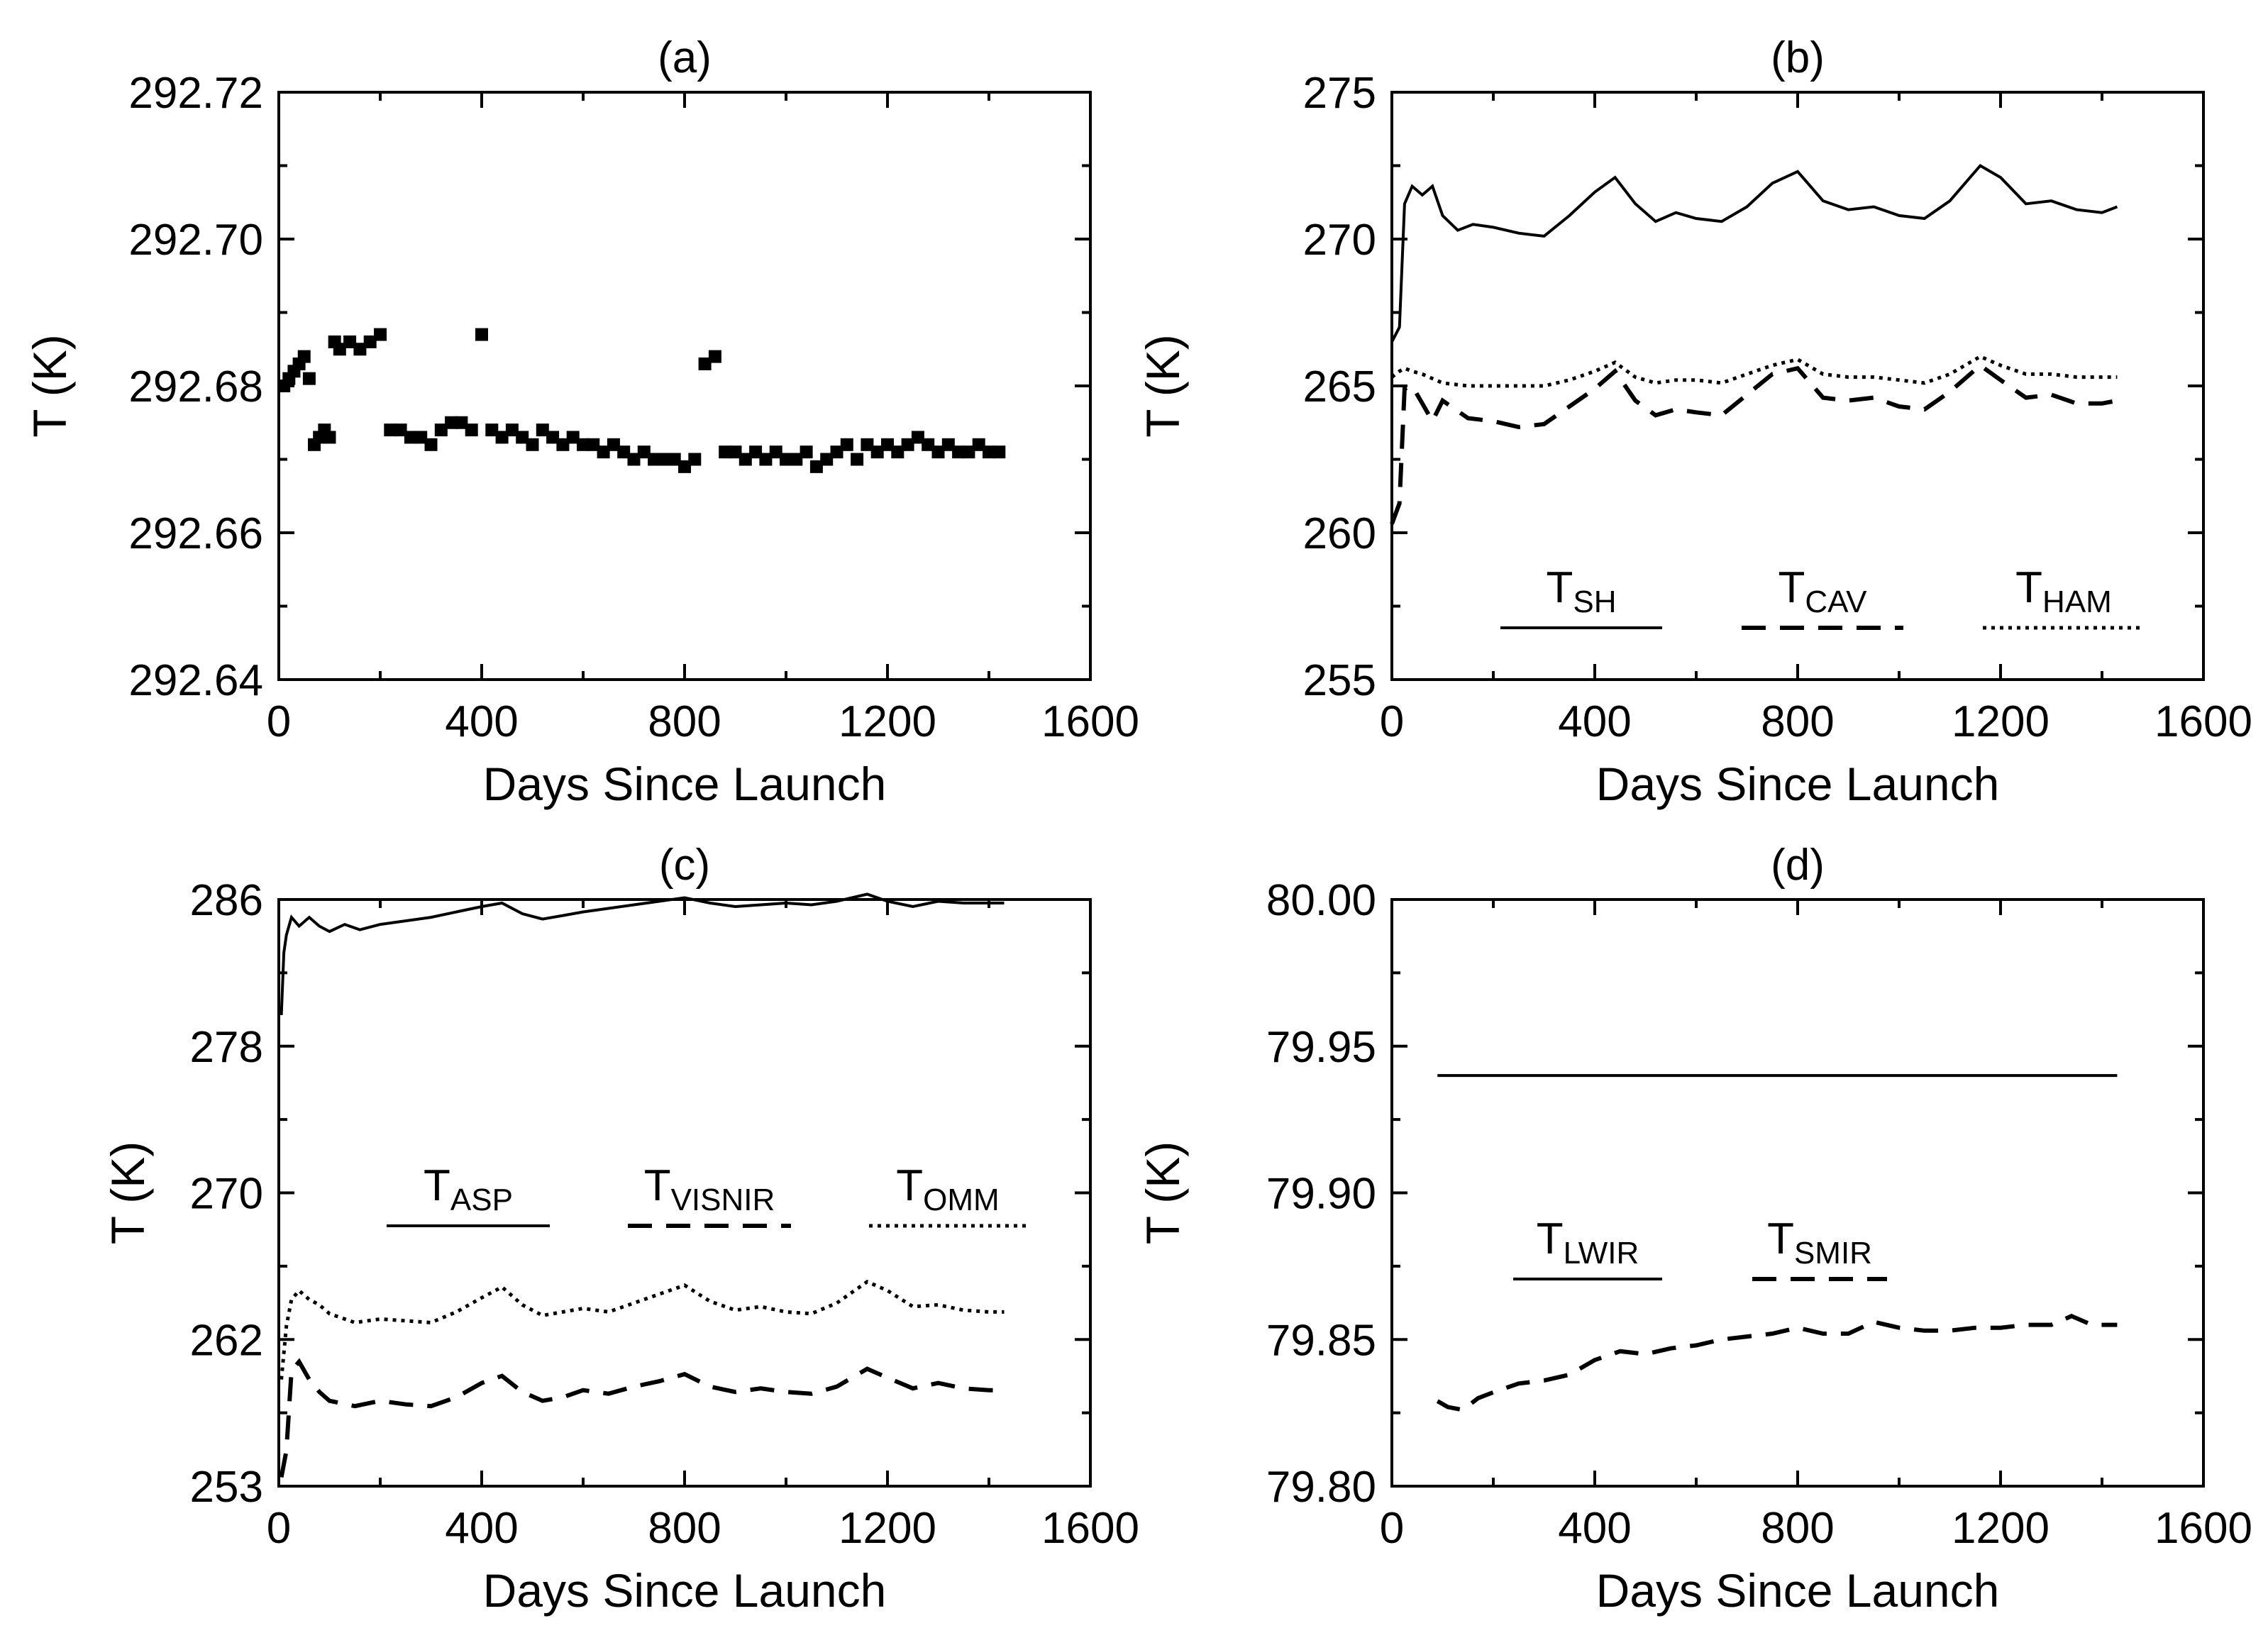  I want to click on ytick-label-b: 260, so click(1339, 533).